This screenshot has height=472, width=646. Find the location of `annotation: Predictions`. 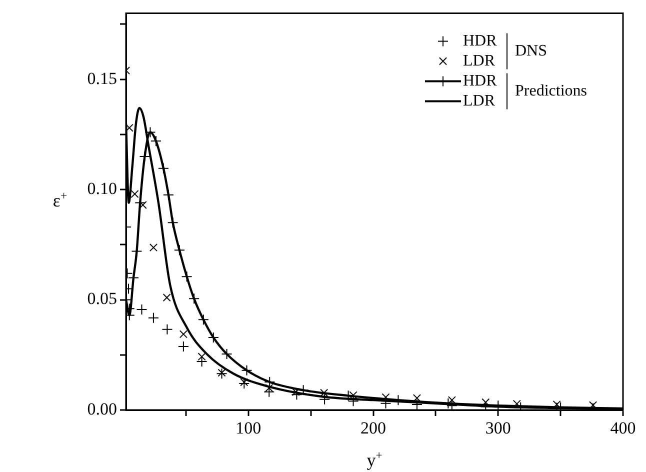

annotation: Predictions is located at coordinates (551, 91).